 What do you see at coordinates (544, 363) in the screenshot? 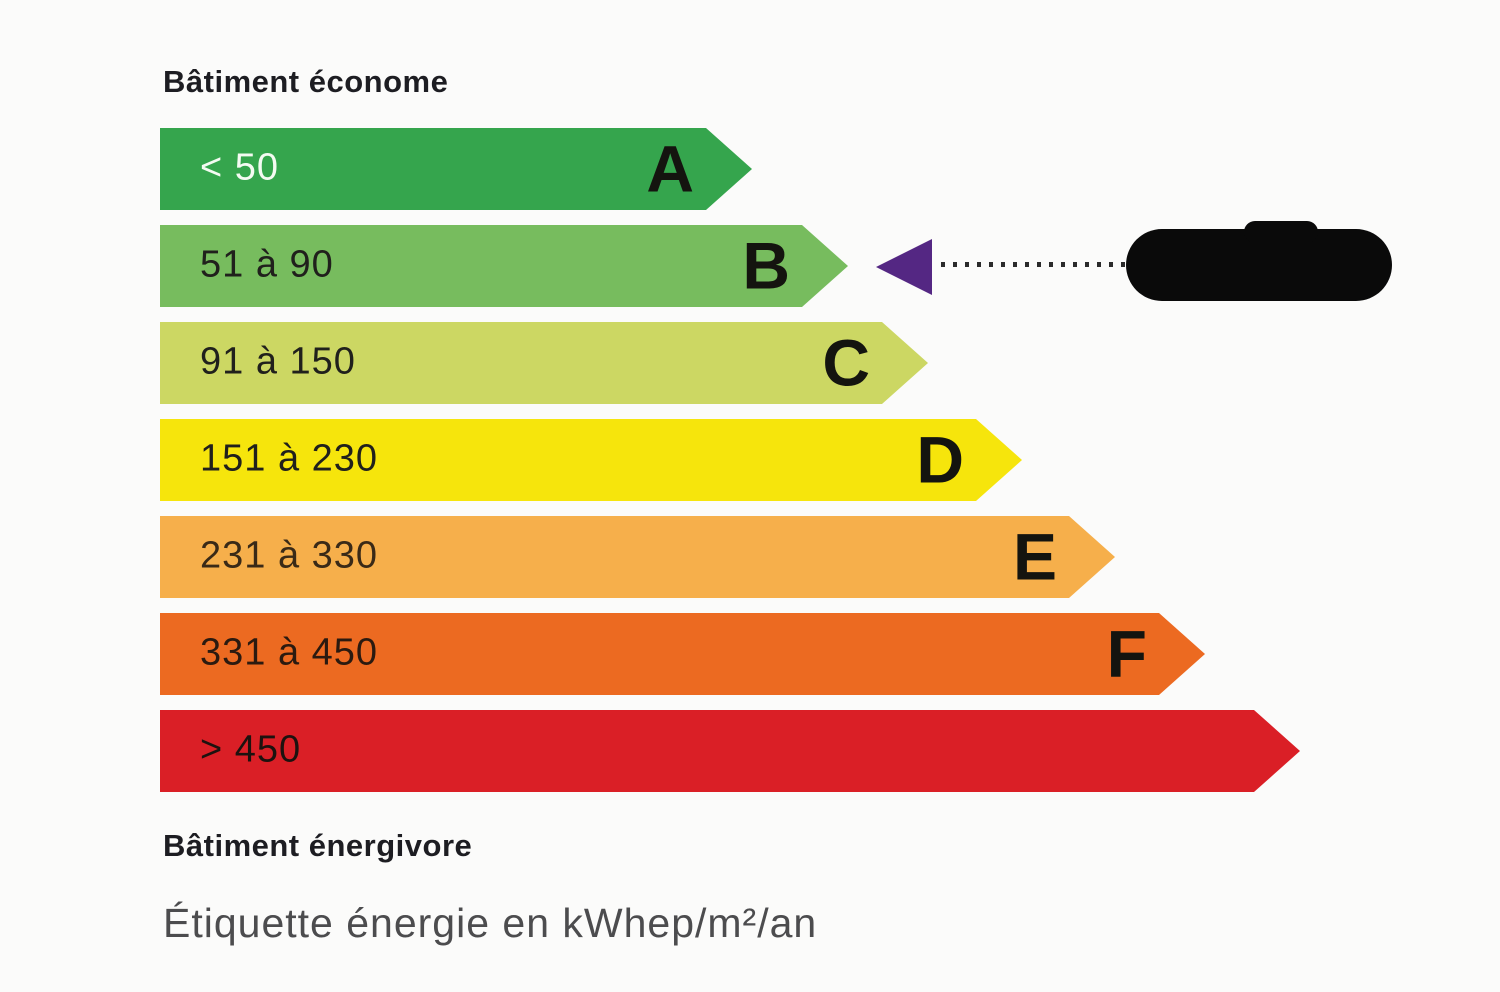
I see `energy-class-bar-c: 91 à 150 C` at bounding box center [544, 363].